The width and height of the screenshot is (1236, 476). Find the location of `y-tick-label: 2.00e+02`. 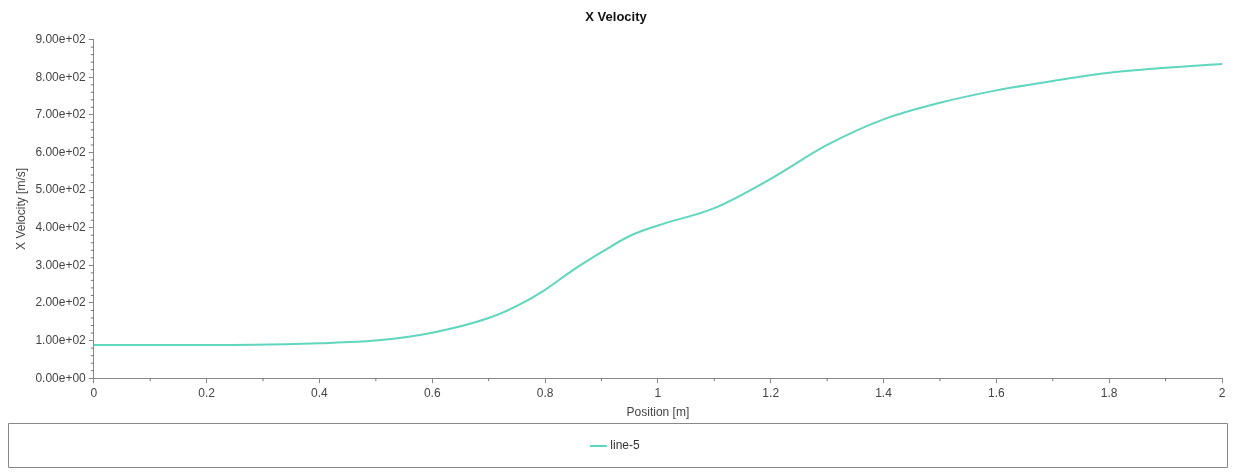

y-tick-label: 2.00e+02 is located at coordinates (61, 302).